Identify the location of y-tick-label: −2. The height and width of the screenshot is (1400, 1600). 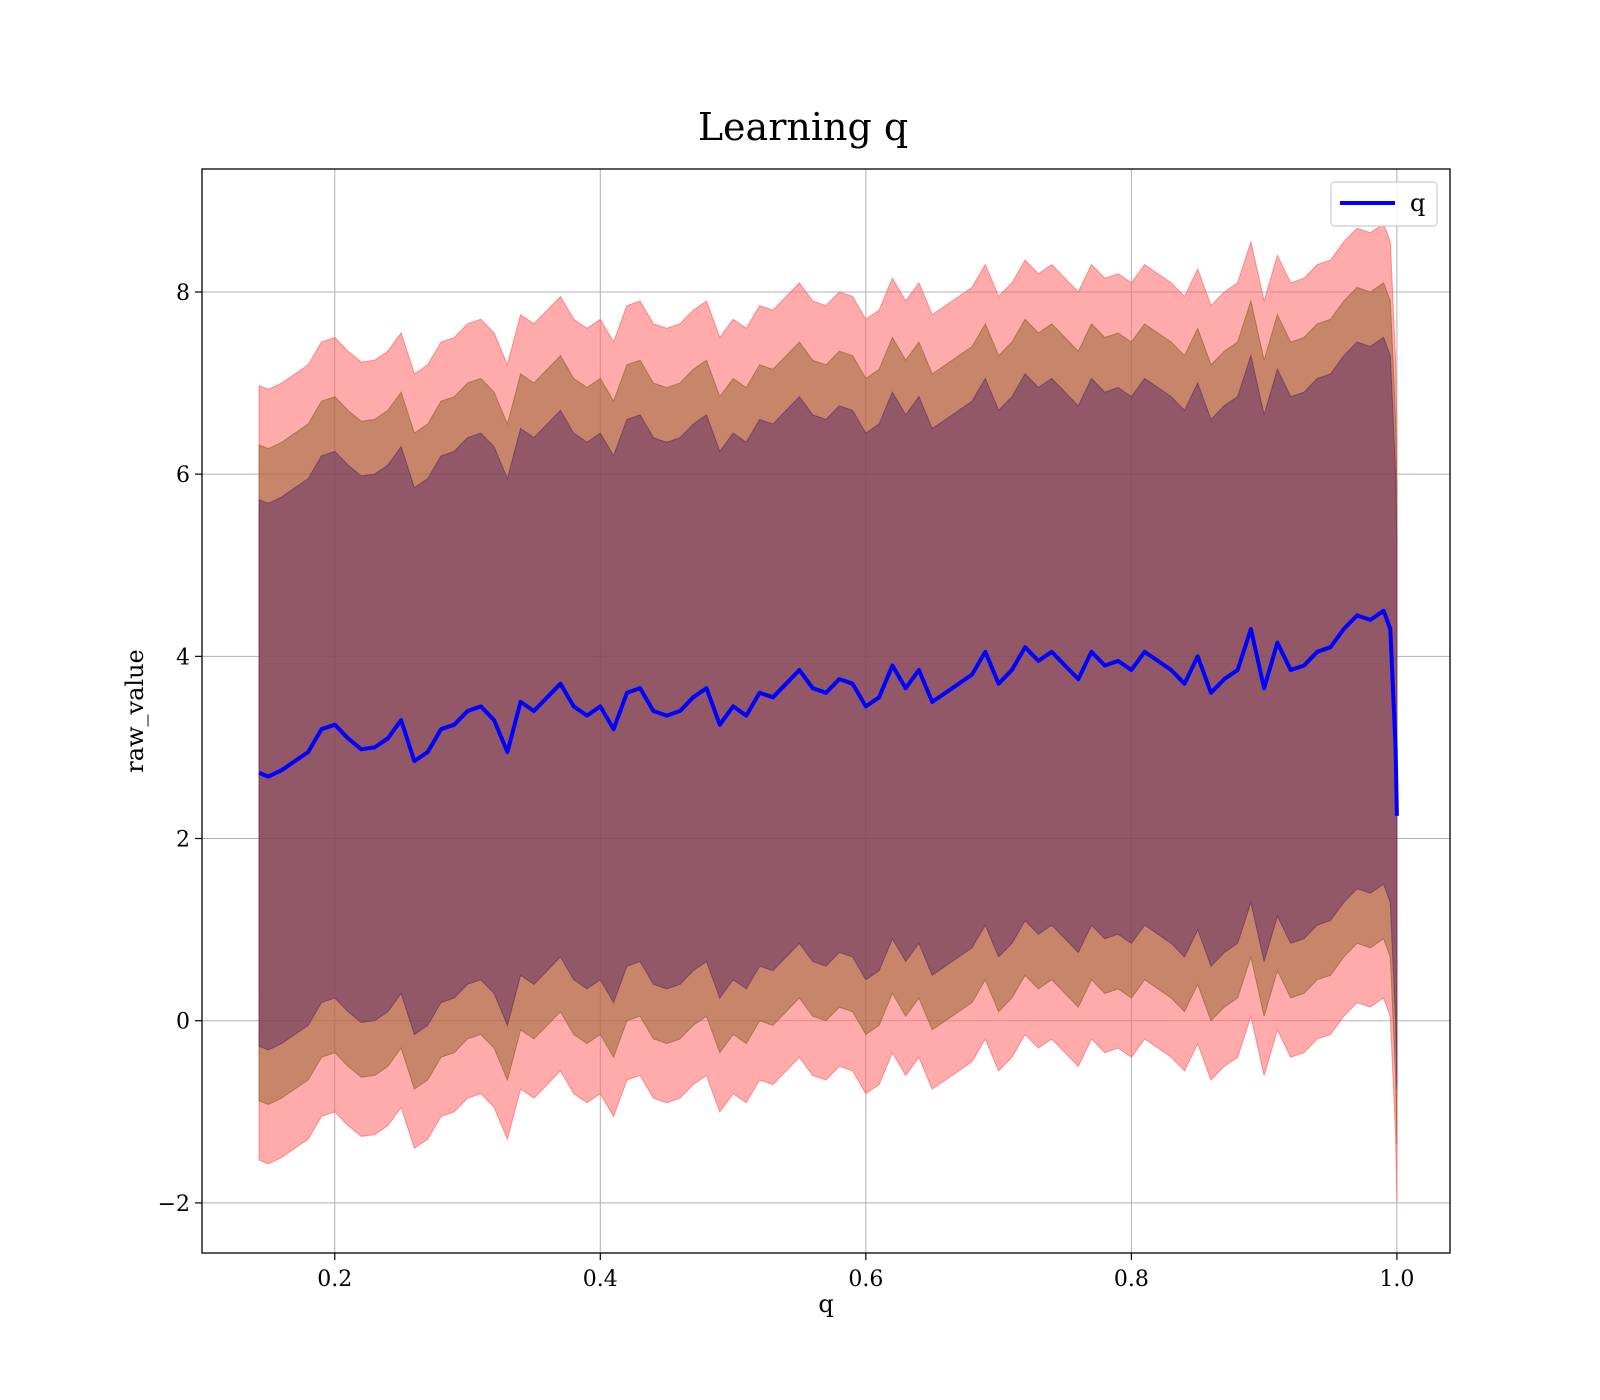
(174, 1204).